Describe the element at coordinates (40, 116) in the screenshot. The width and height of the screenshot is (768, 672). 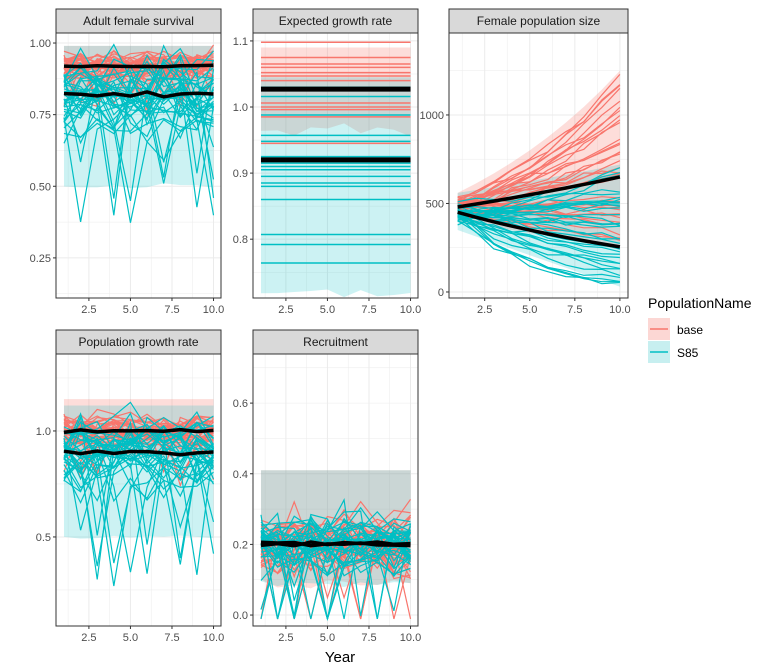
I see `y-tick-label: 0.75` at that location.